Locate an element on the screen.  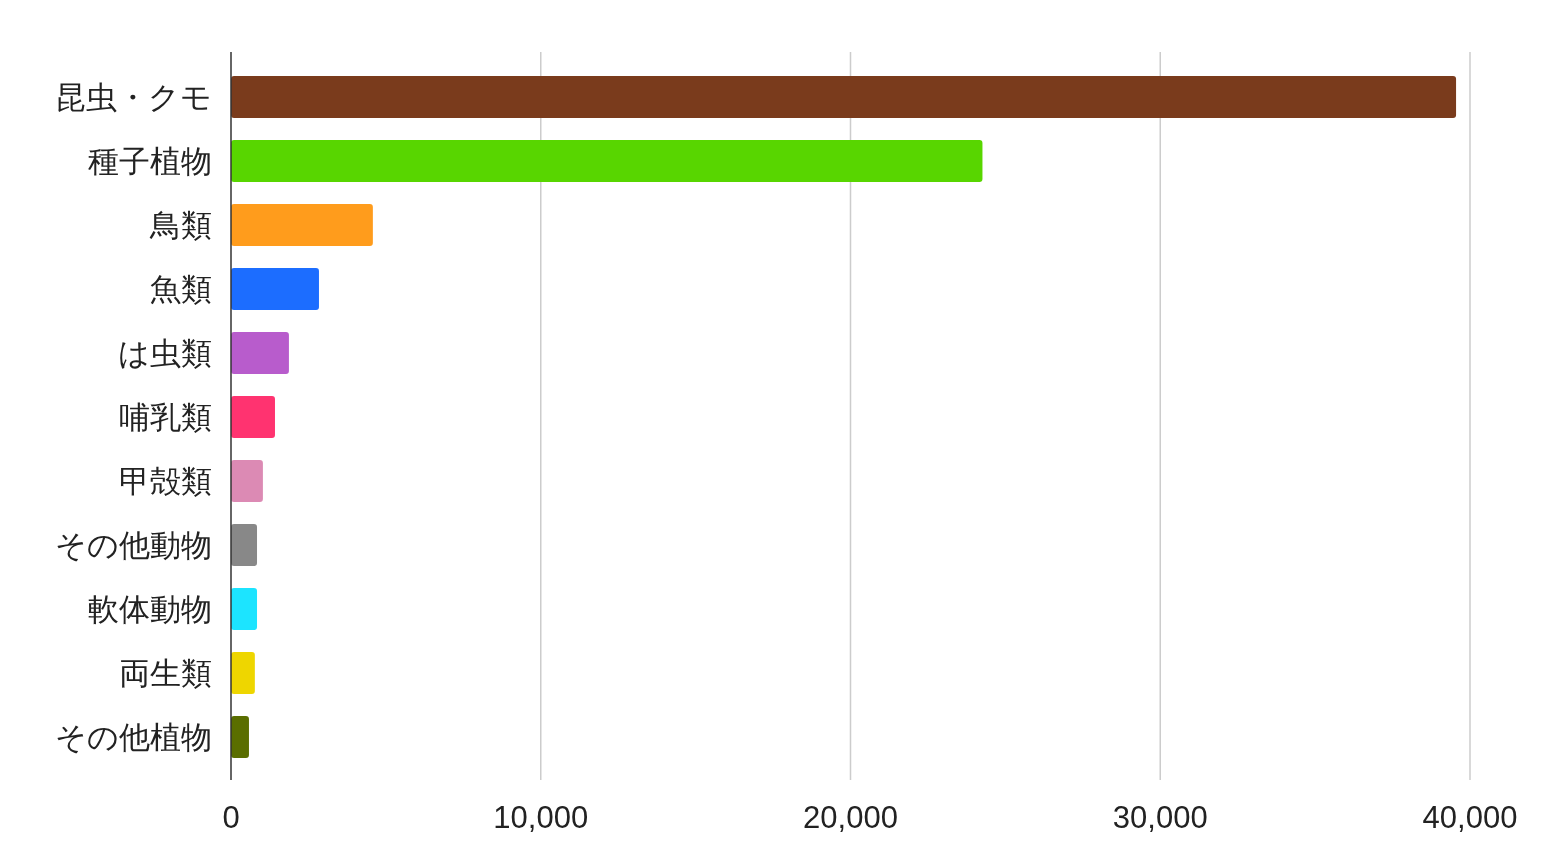
x-tick-label: 30,000 is located at coordinates (1160, 817).